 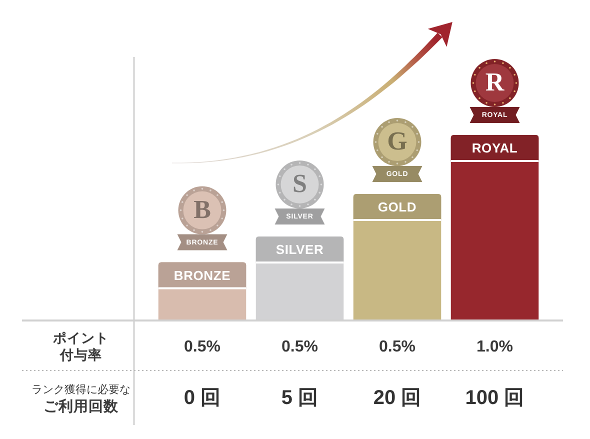 What do you see at coordinates (202, 209) in the screenshot?
I see `annotation: B` at bounding box center [202, 209].